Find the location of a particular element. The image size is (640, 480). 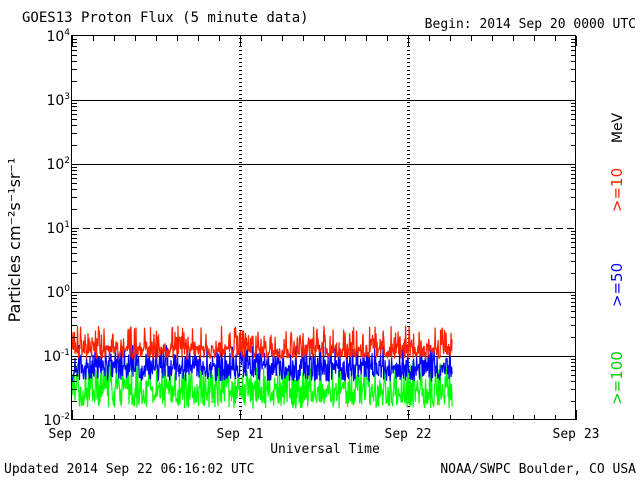

x-tick-labels: Sep 20 Sep 21 Sep 22 Sep 23 is located at coordinates (324, 434).